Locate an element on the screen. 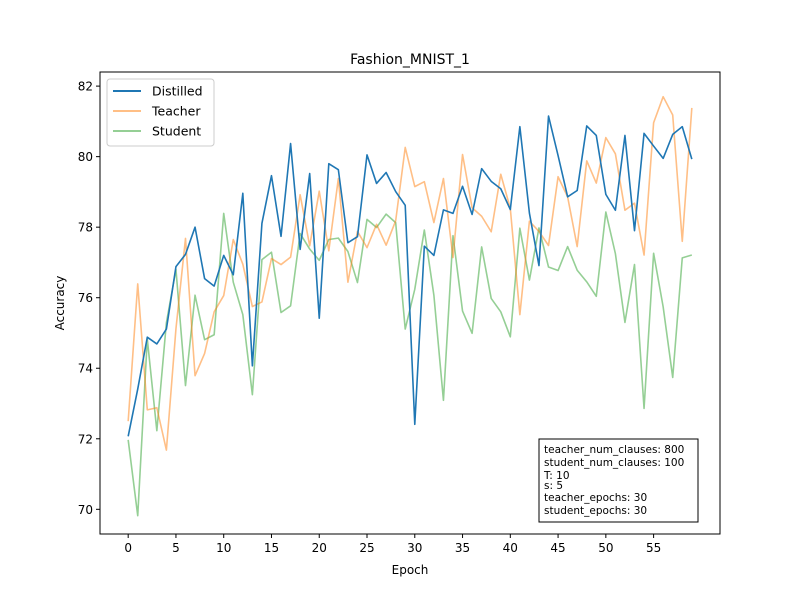 The image size is (800, 600). x-tick-label: 15 is located at coordinates (271, 548).